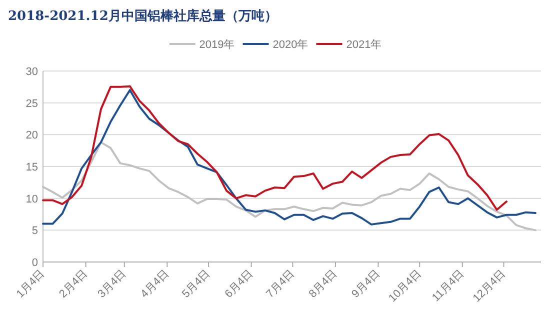 The width and height of the screenshot is (551, 324). I want to click on x-tick-label: 6月4日, so click(239, 284).